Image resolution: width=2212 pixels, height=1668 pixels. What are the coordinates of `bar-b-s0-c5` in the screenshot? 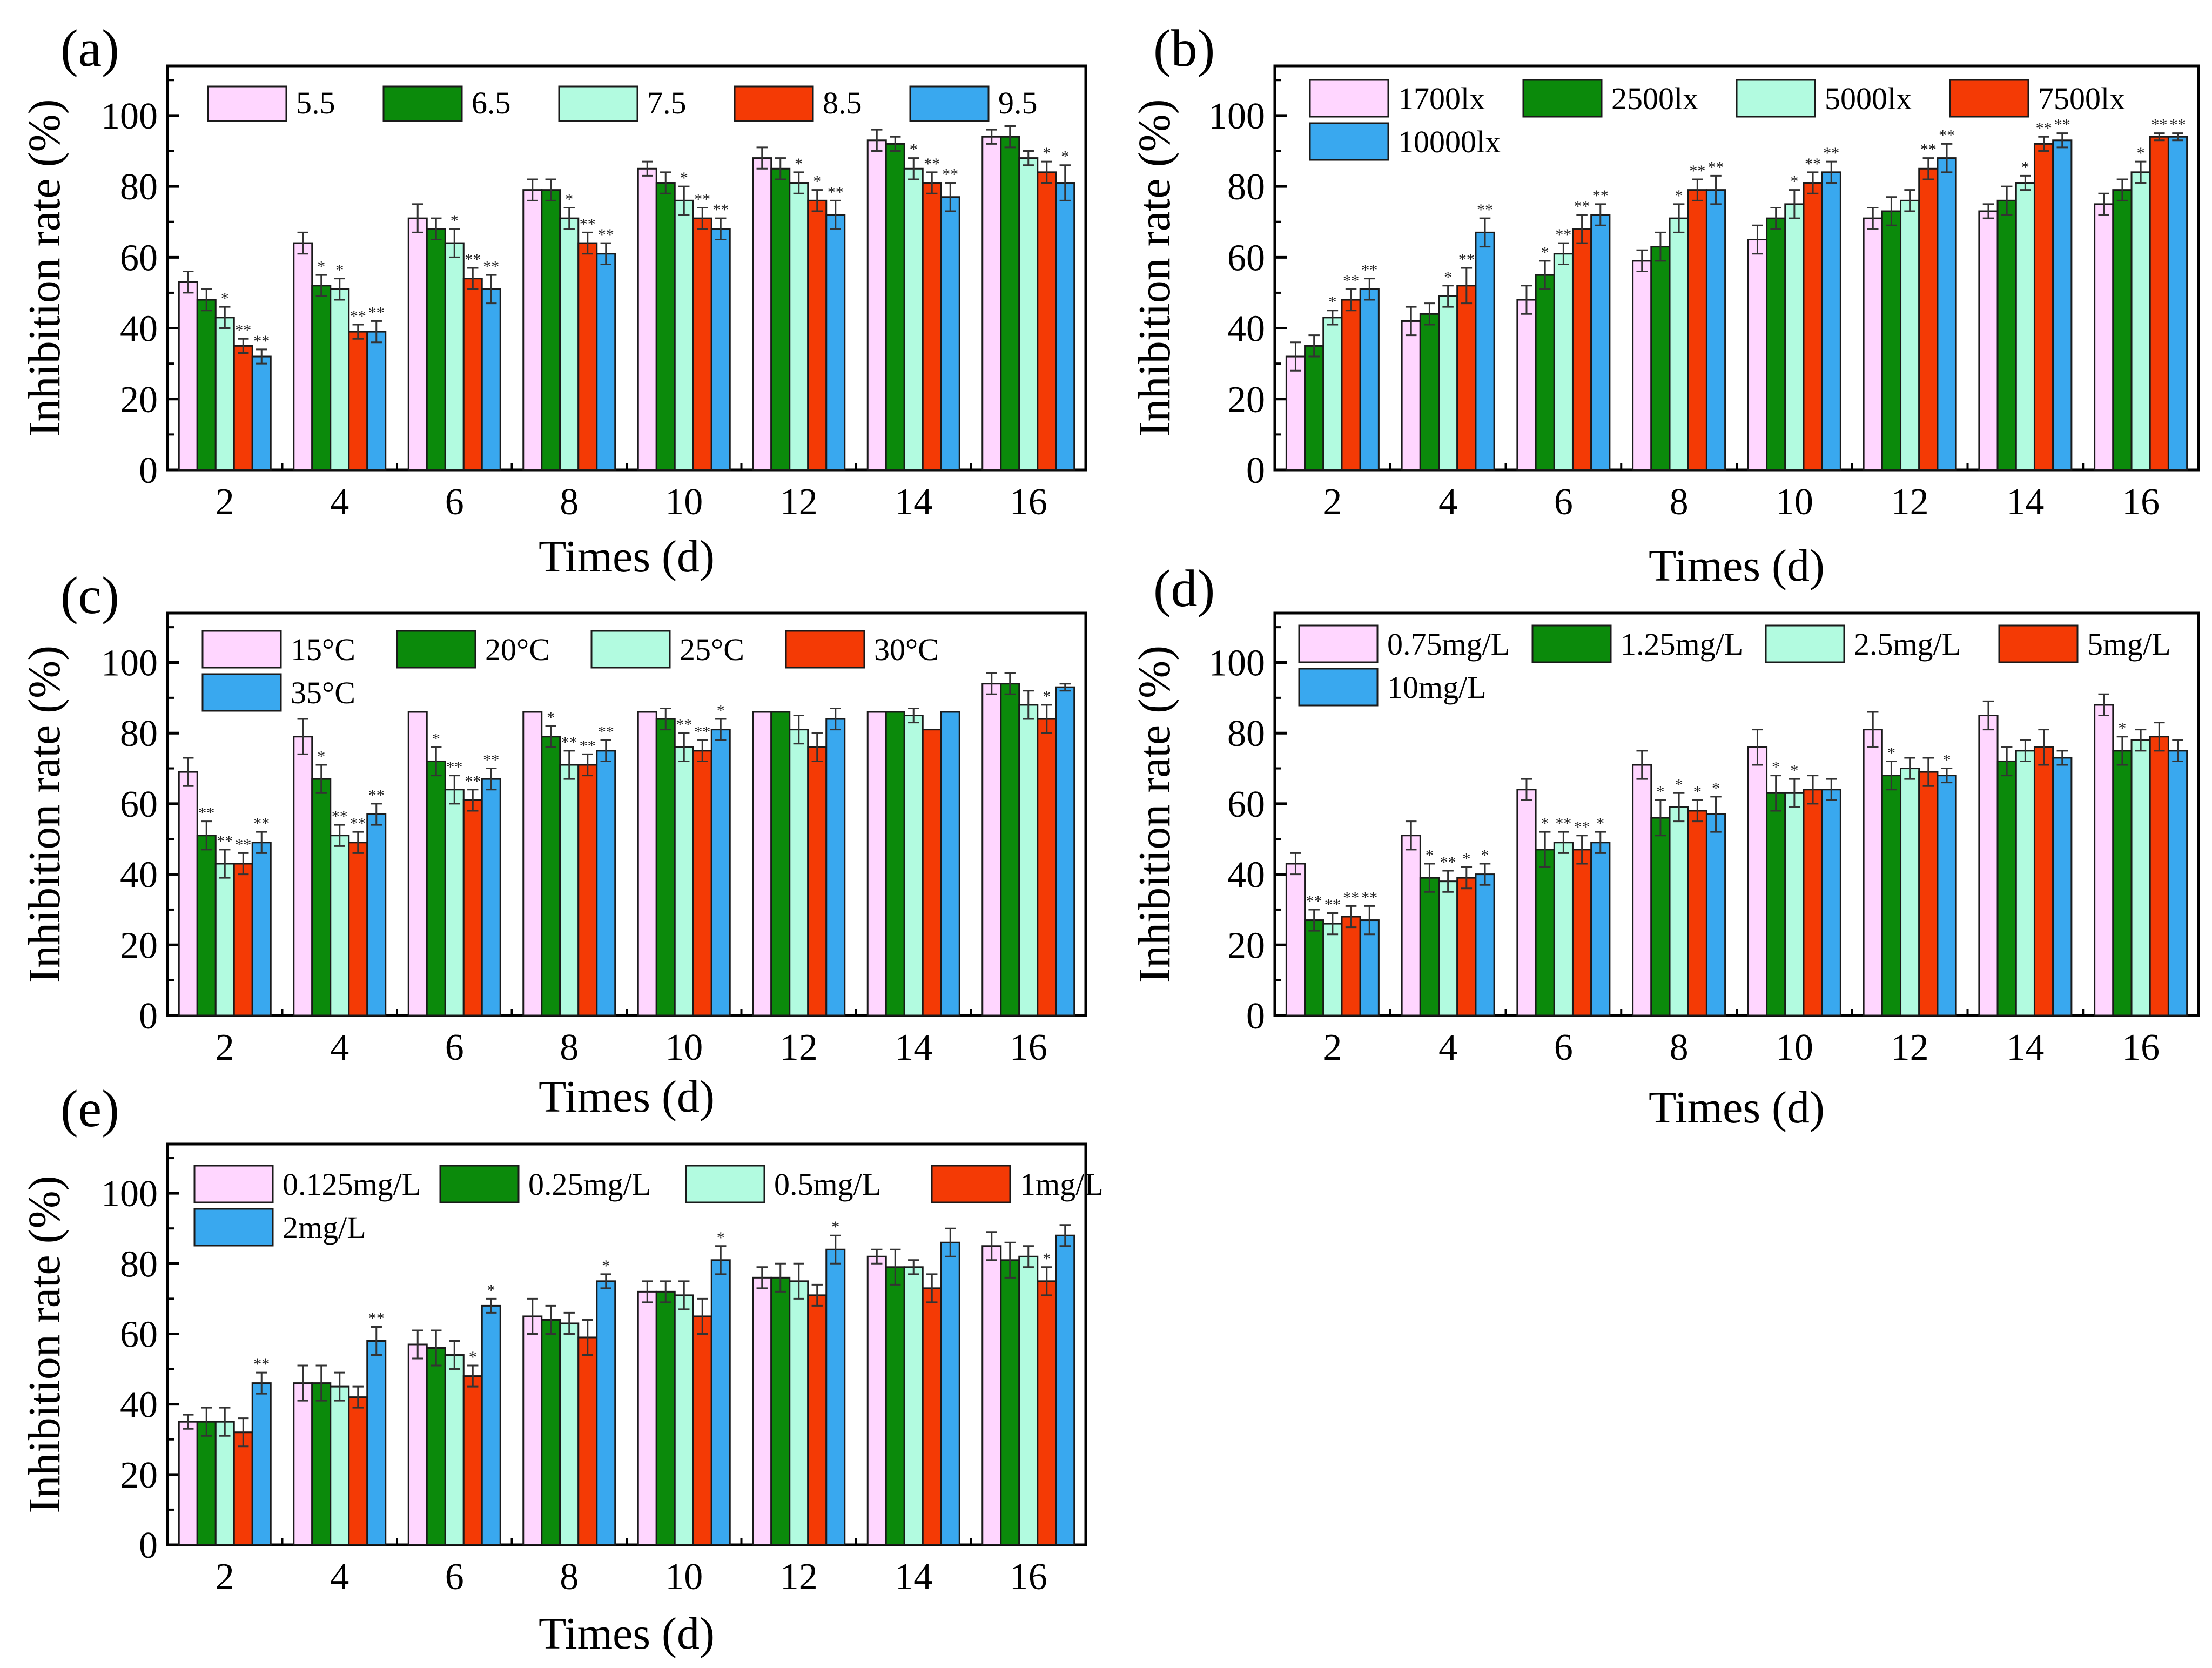 It's located at (1873, 344).